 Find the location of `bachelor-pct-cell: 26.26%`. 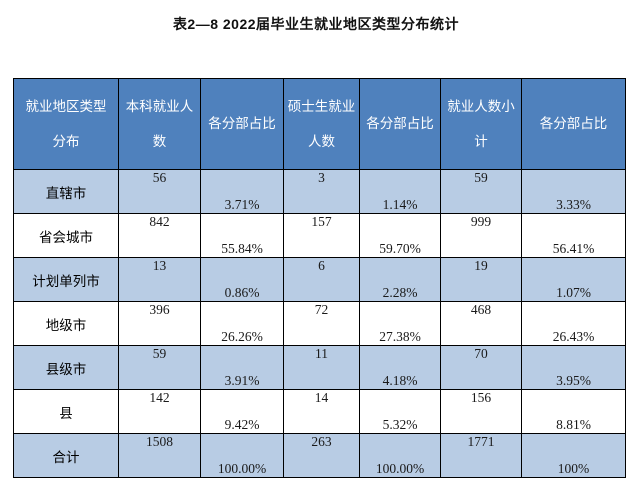

bachelor-pct-cell: 26.26% is located at coordinates (242, 323).